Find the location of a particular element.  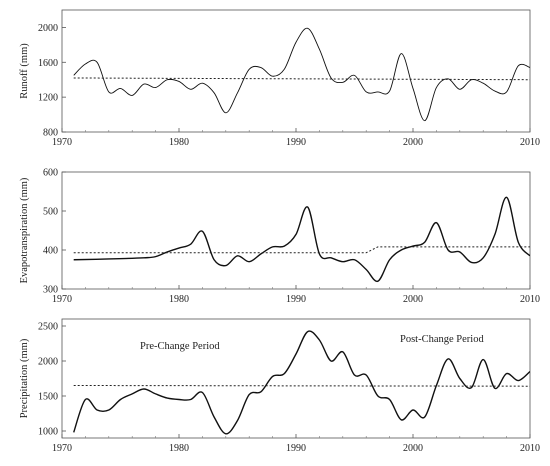

y-tick-label: 1600 is located at coordinates (48, 63).